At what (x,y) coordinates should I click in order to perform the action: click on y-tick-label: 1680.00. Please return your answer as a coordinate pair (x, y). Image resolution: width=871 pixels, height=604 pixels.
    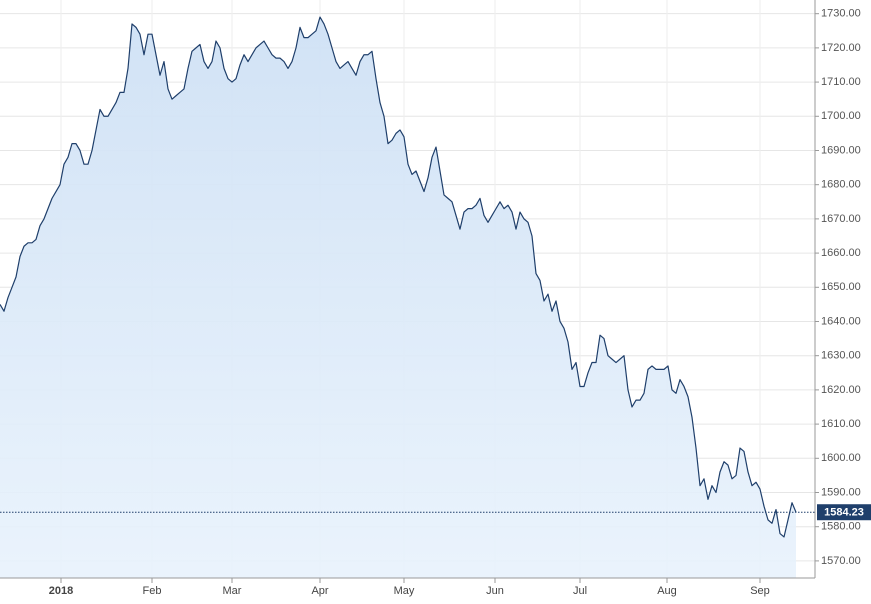
    Looking at the image, I should click on (841, 185).